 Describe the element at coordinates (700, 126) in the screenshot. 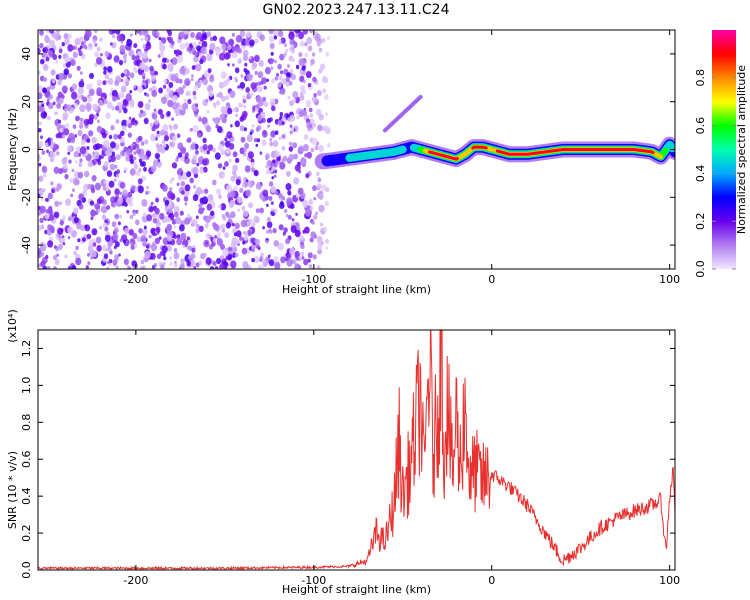

I see `colorbar-tick-label: 0.6` at that location.